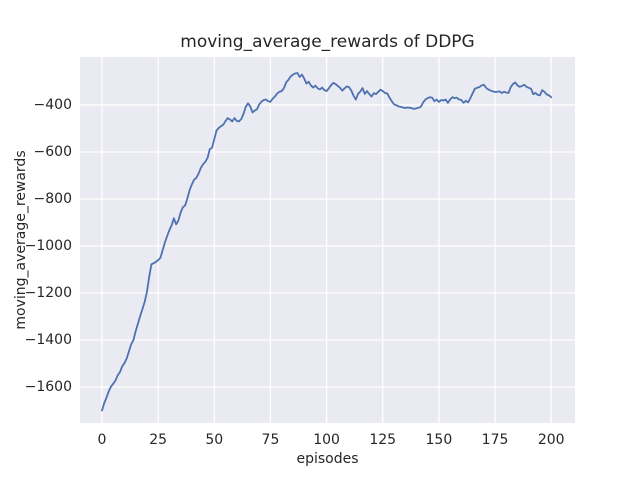 Image resolution: width=640 pixels, height=480 pixels. Describe the element at coordinates (326, 440) in the screenshot. I see `x-tick-label: 100` at that location.